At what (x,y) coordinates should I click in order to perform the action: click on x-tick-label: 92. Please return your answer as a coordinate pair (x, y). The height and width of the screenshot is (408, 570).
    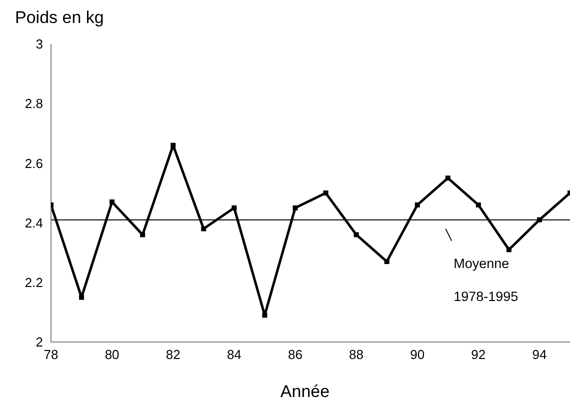
    Looking at the image, I should click on (478, 354).